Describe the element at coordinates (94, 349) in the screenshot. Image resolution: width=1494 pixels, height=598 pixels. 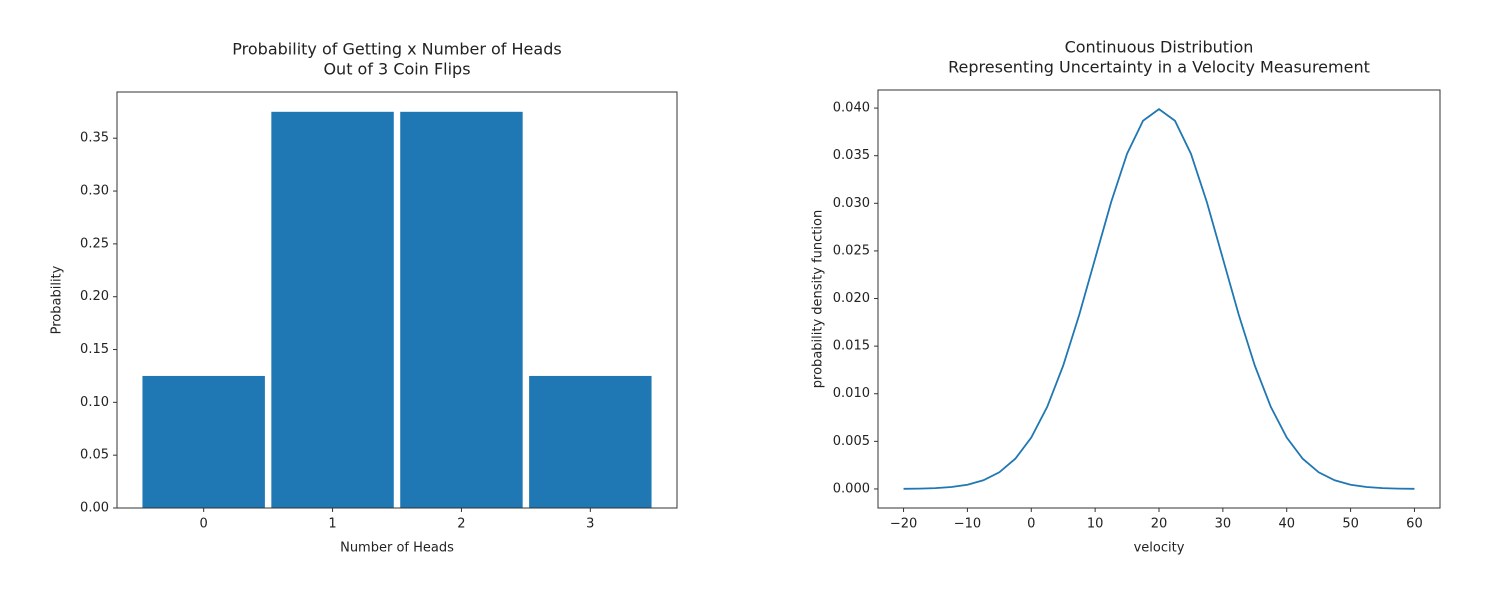
I see `y-tick-label: 0.15` at that location.